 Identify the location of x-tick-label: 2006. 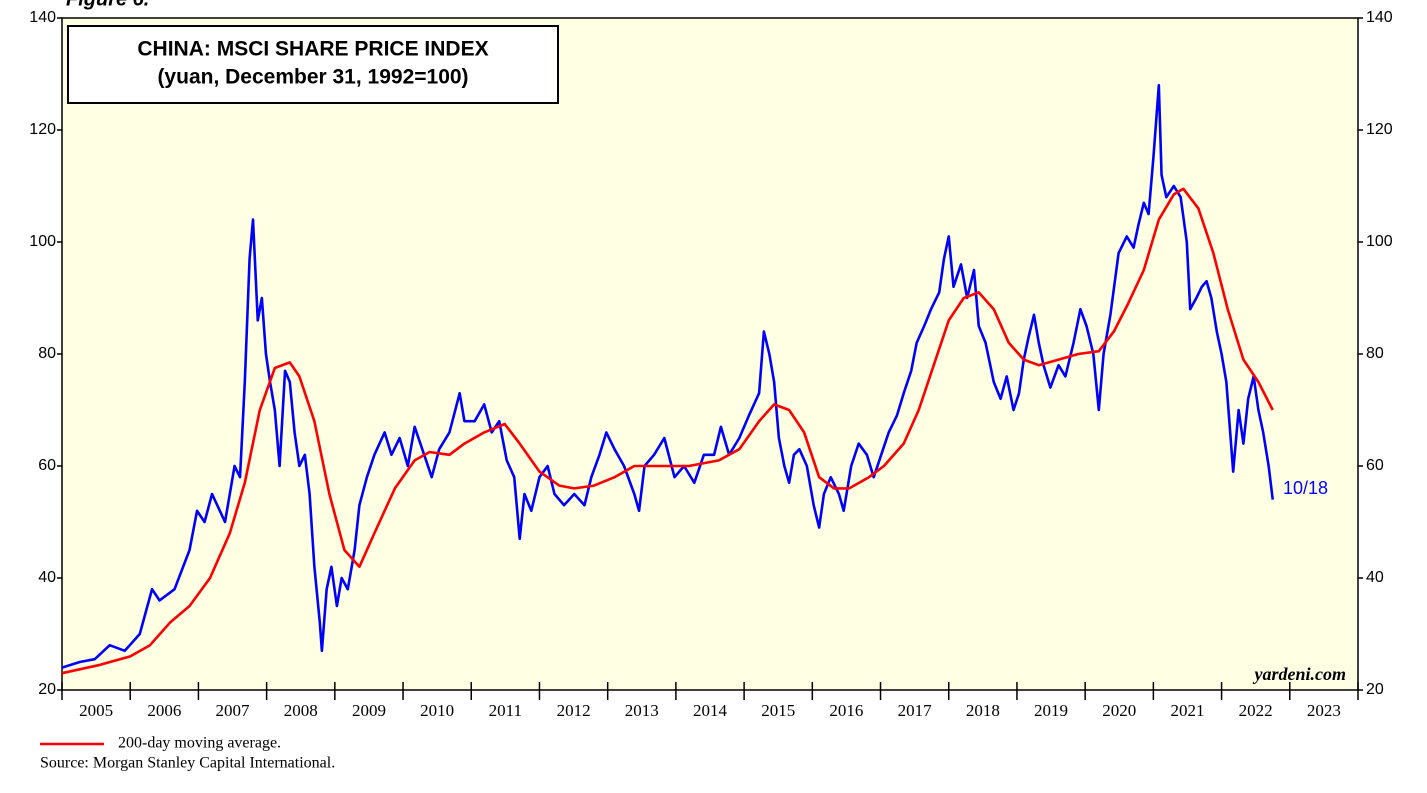
(164, 710).